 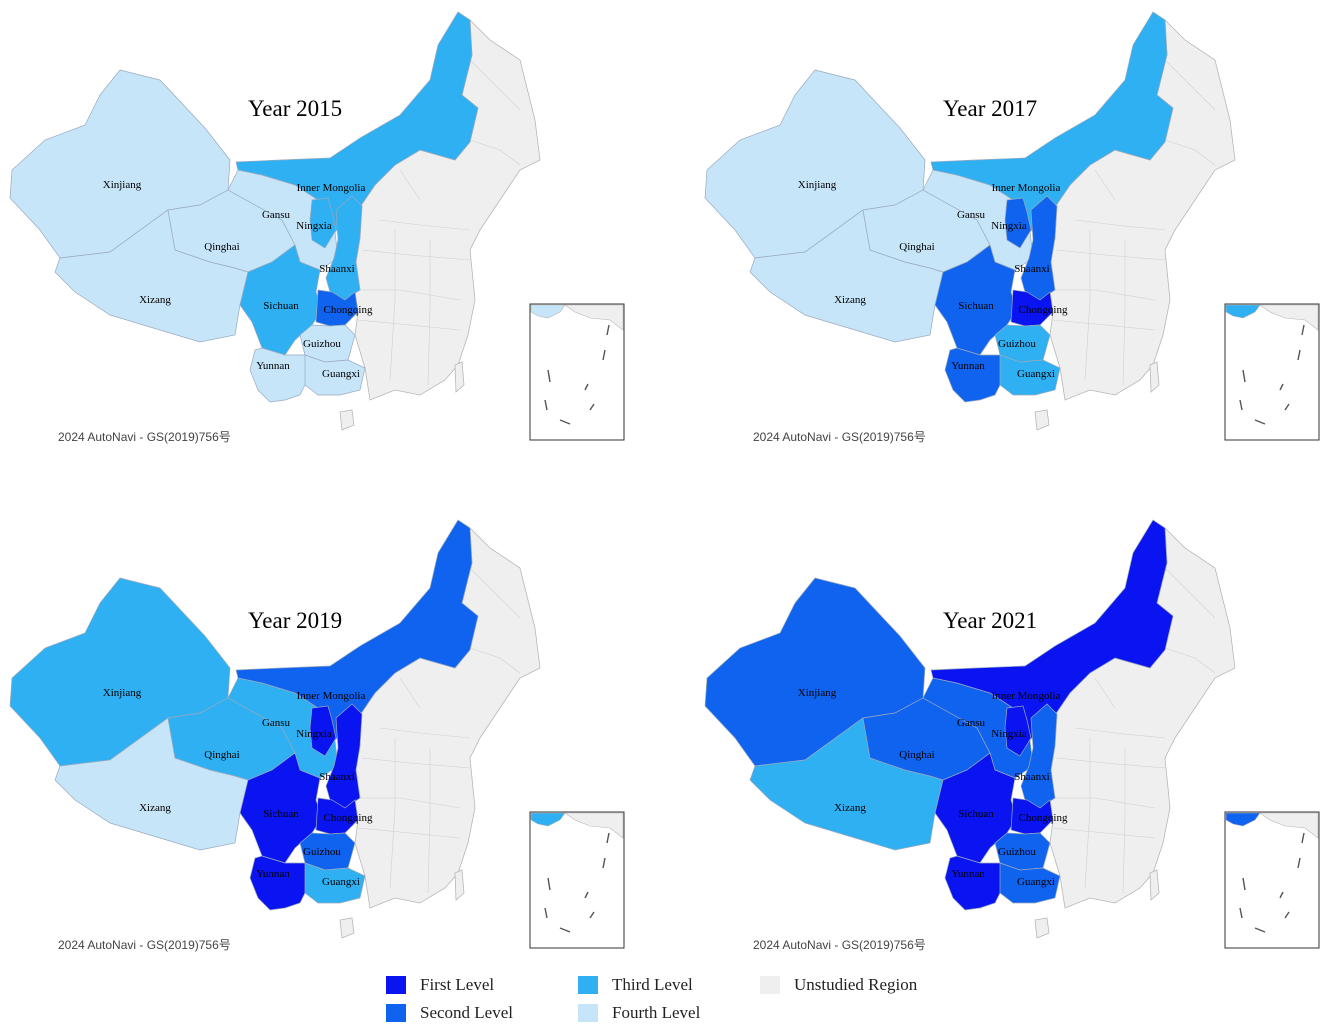 I want to click on legend-item-third: Third Level, so click(x=635, y=985).